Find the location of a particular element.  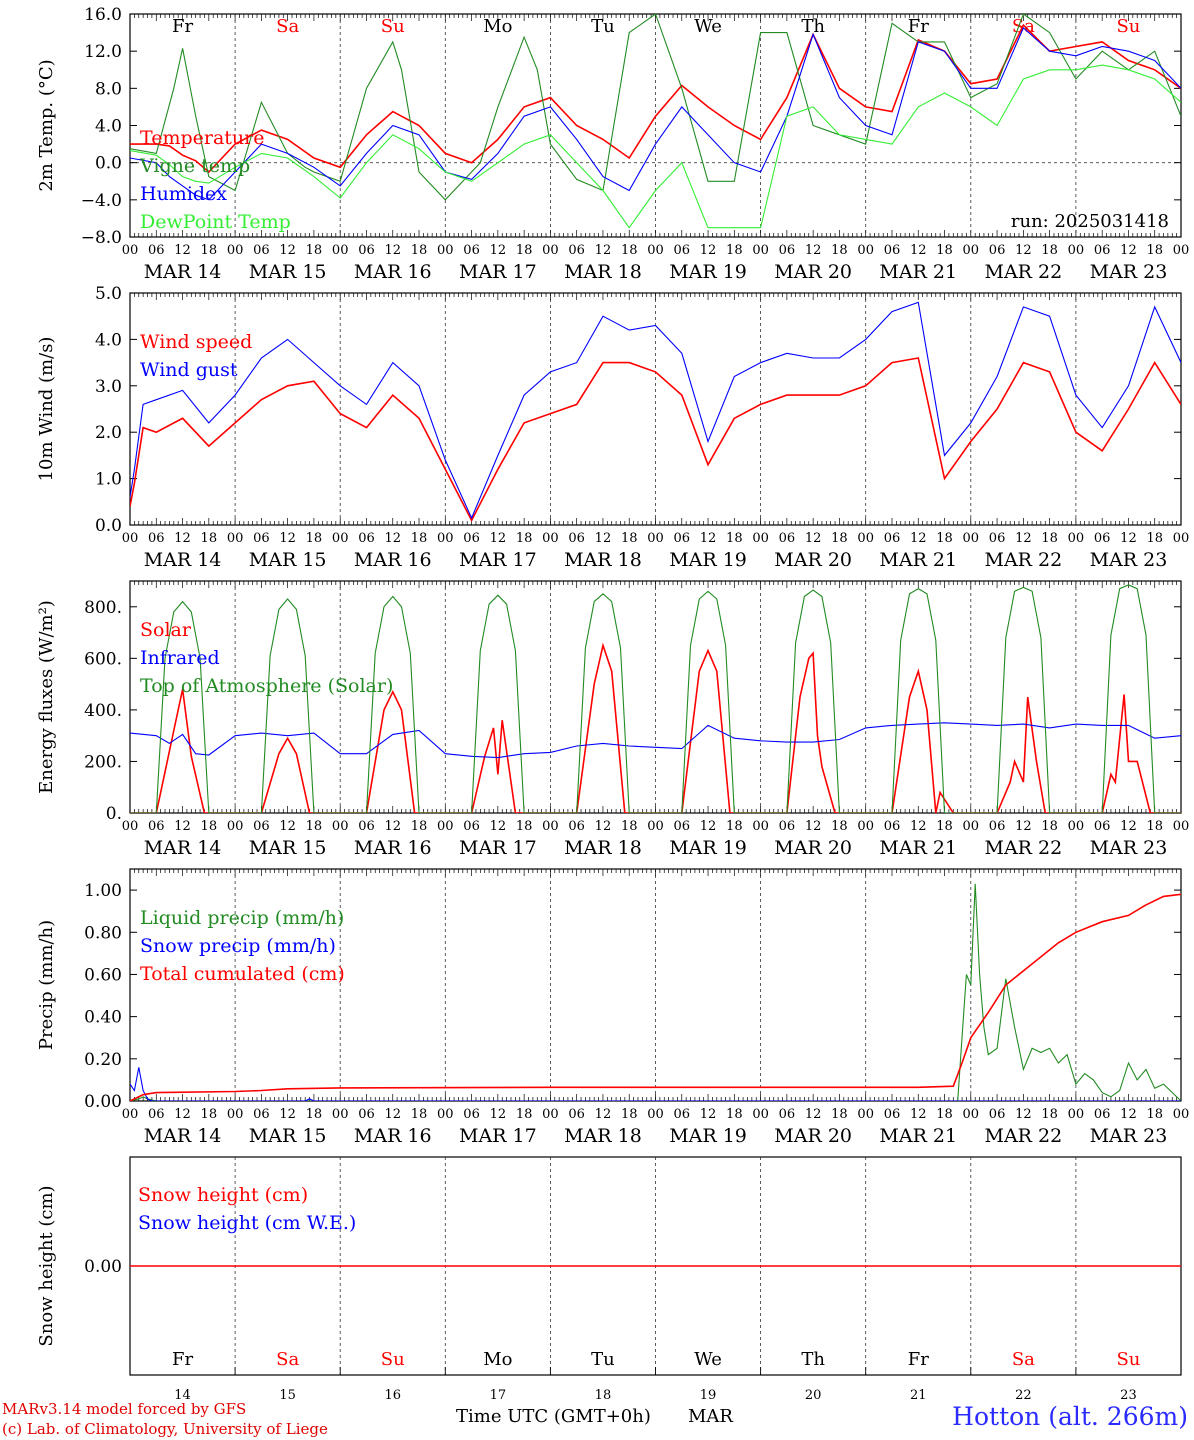

day-number-label: 23 is located at coordinates (1128, 1395).